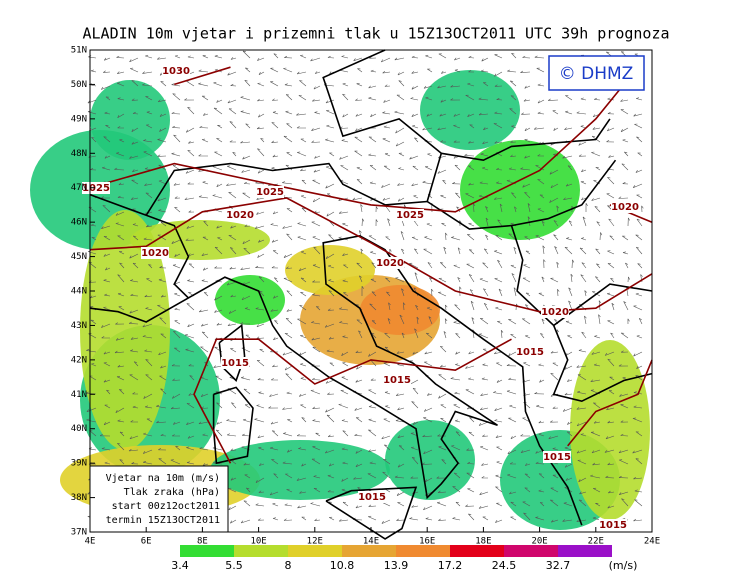  What do you see at coordinates (79, 292) in the screenshot?
I see `lat-label: 44N` at bounding box center [79, 292].